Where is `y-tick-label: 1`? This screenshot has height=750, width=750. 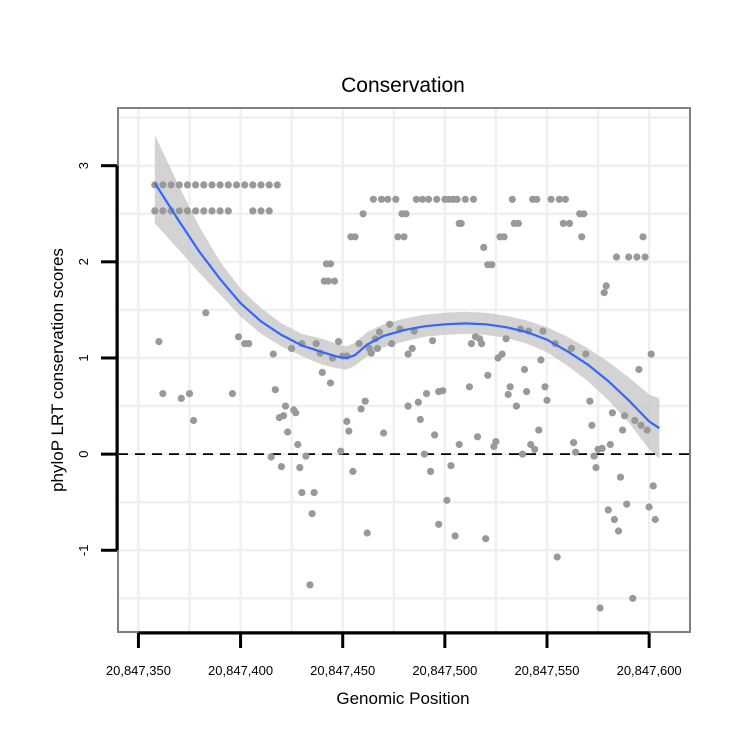 y-tick-label: 1 is located at coordinates (83, 357).